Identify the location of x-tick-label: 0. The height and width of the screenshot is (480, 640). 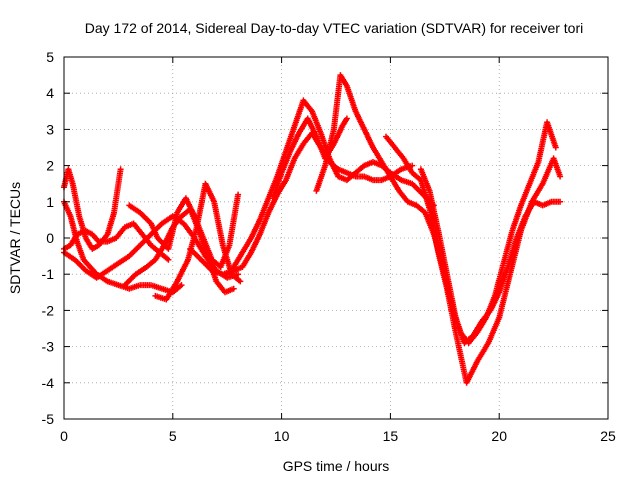
(64, 436).